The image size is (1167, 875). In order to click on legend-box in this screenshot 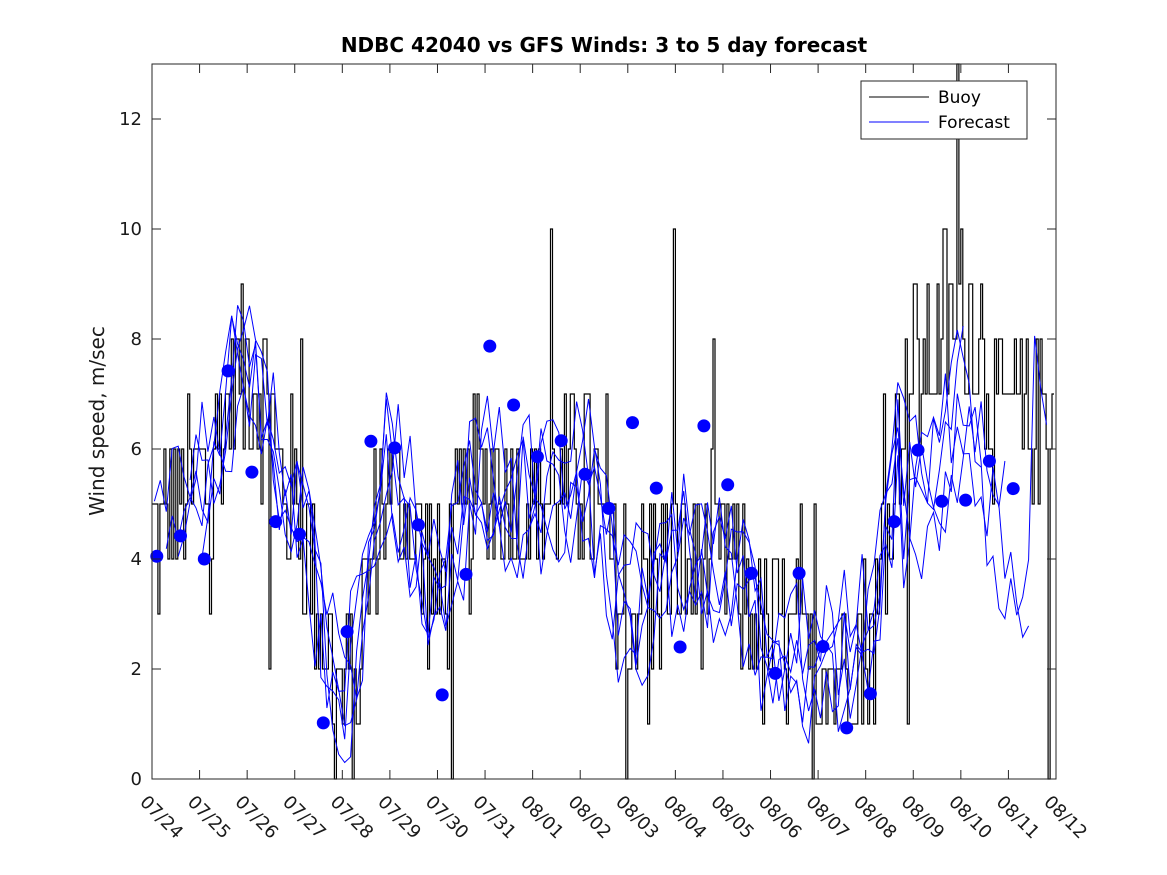, I will do `click(944, 110)`.